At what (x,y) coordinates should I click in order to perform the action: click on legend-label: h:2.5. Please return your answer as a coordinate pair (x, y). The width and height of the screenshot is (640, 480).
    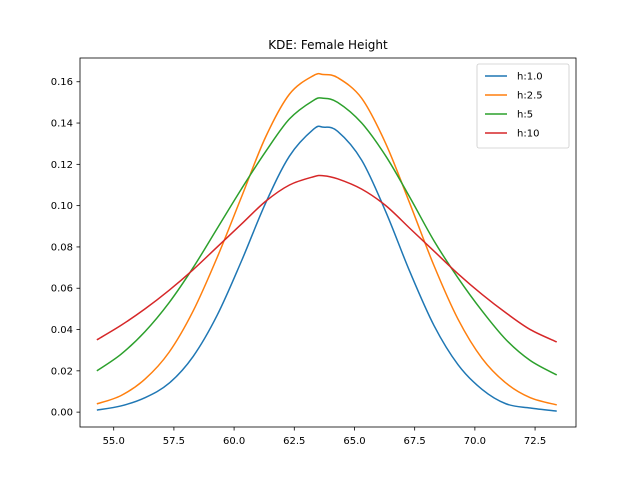
    Looking at the image, I should click on (530, 96).